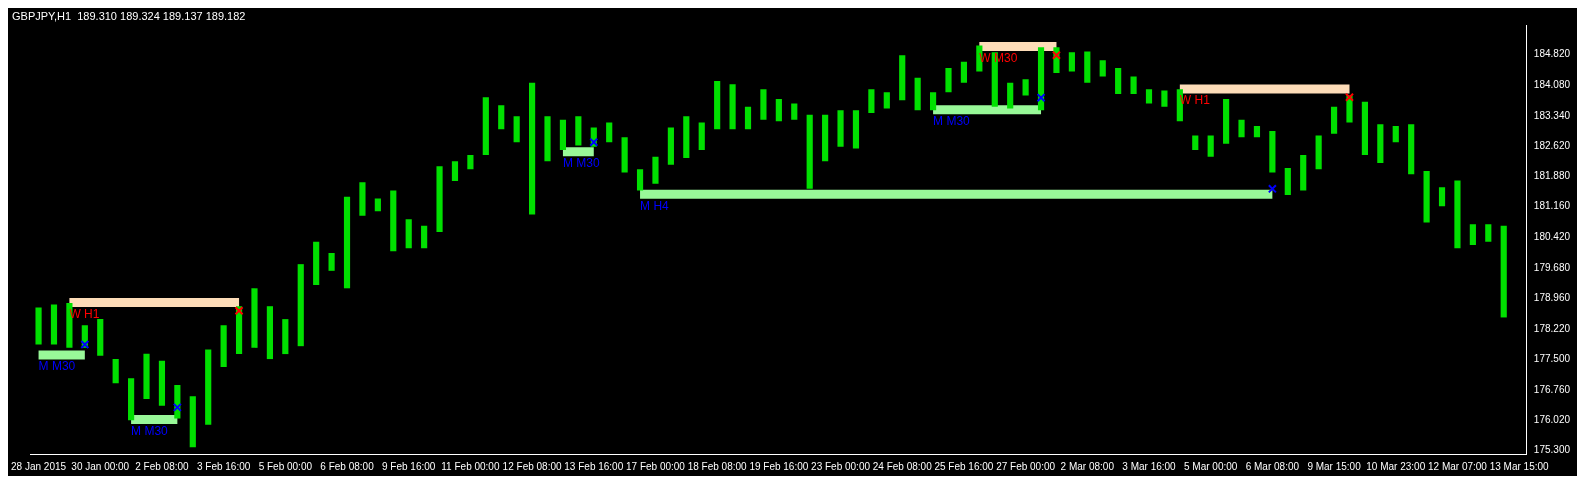 Image resolution: width=1585 pixels, height=484 pixels. I want to click on x-tick-label: 12 Mar 07:00, so click(1457, 466).